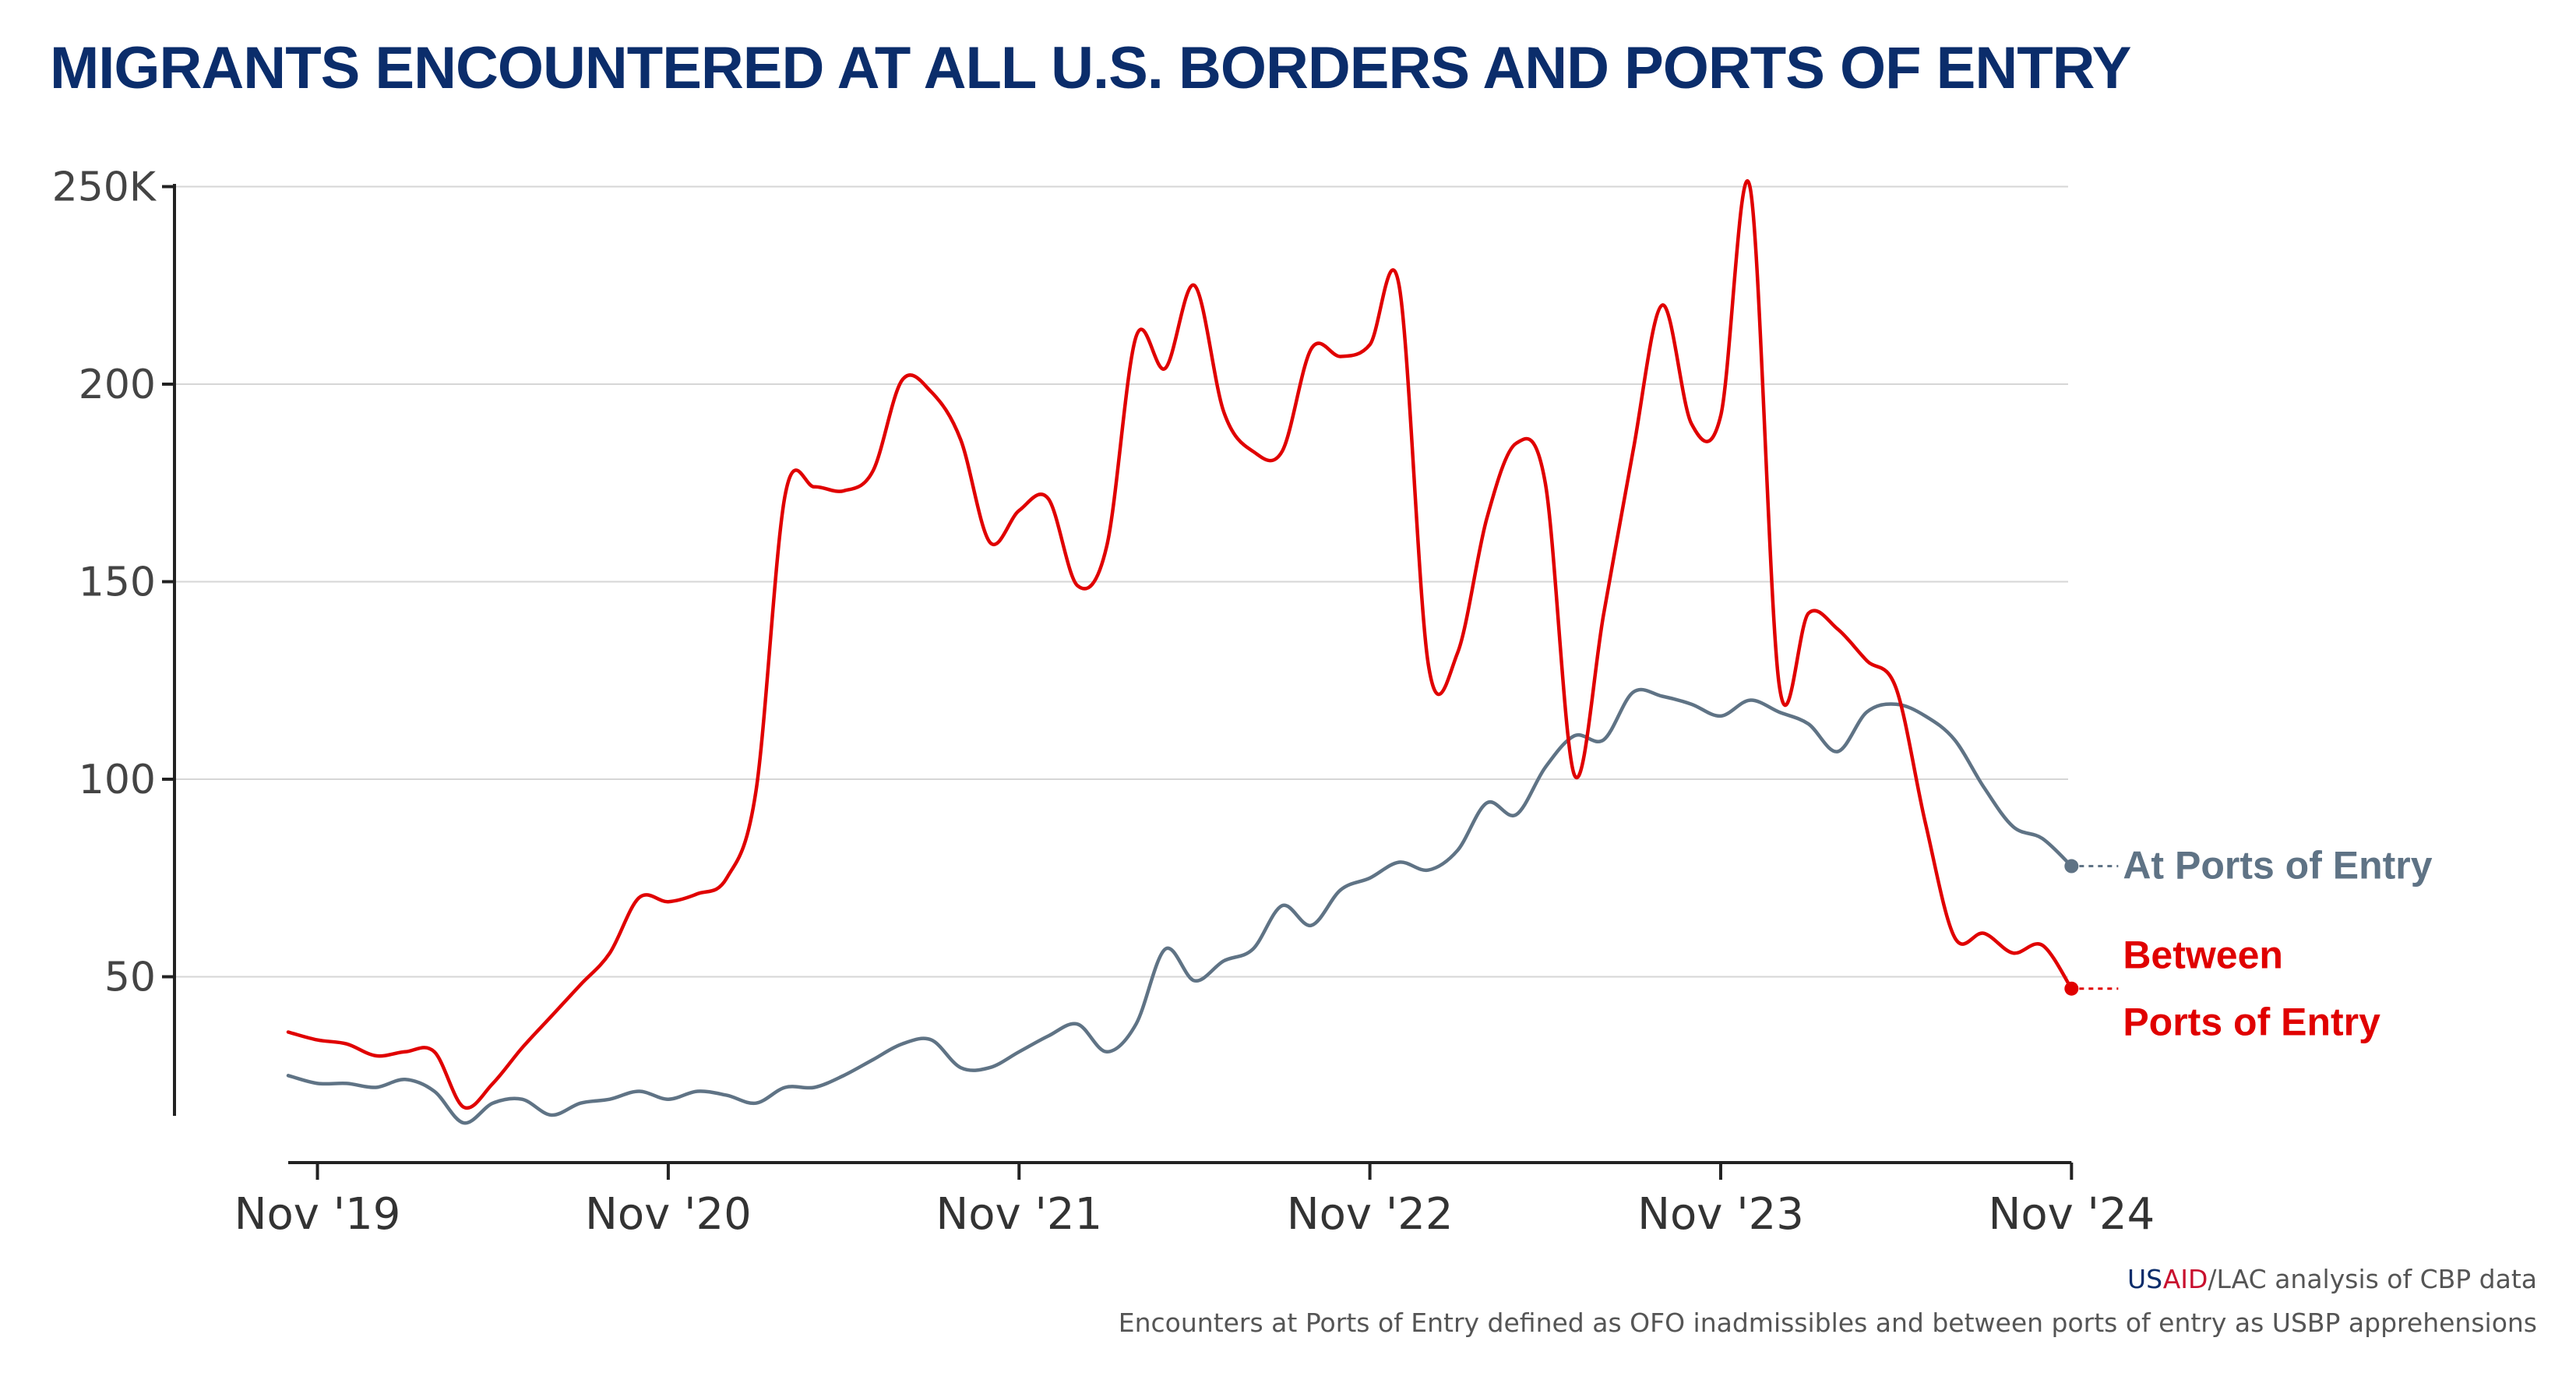 This screenshot has height=1380, width=2576. Describe the element at coordinates (117, 780) in the screenshot. I see `y-tick-label-1: 100` at that location.